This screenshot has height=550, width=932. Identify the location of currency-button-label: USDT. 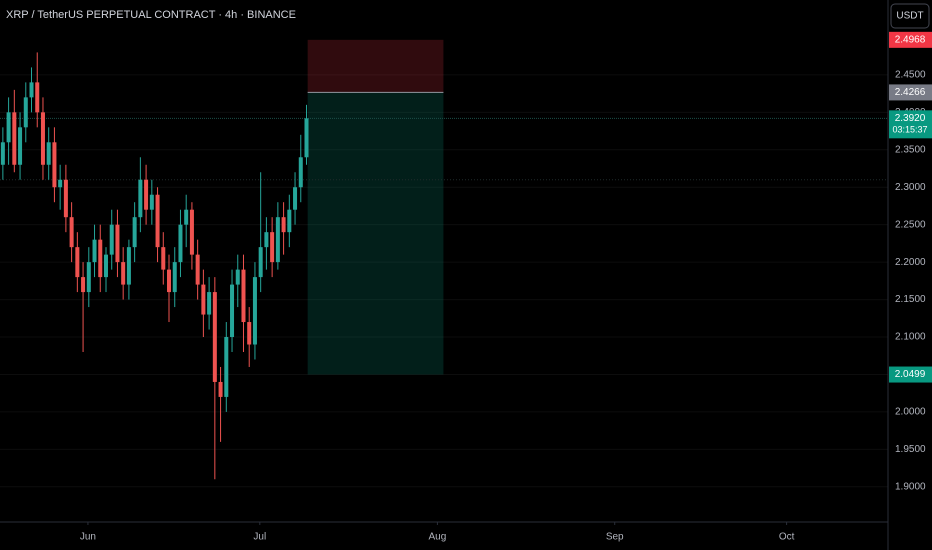
(909, 16).